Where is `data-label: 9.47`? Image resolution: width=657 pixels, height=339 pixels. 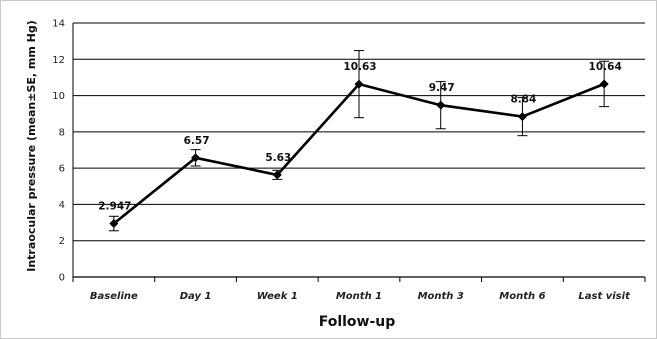
data-label: 9.47 is located at coordinates (442, 88).